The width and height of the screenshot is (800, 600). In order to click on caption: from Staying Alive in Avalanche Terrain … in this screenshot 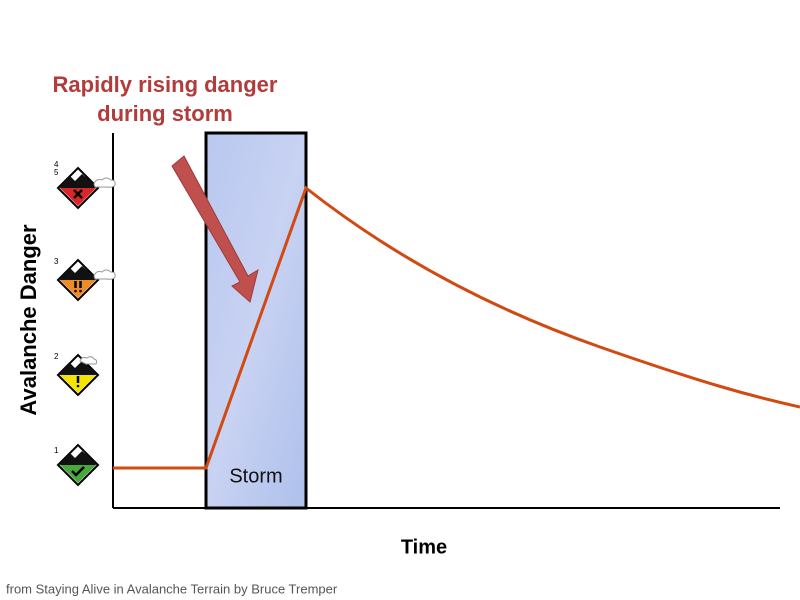, I will do `click(172, 588)`.